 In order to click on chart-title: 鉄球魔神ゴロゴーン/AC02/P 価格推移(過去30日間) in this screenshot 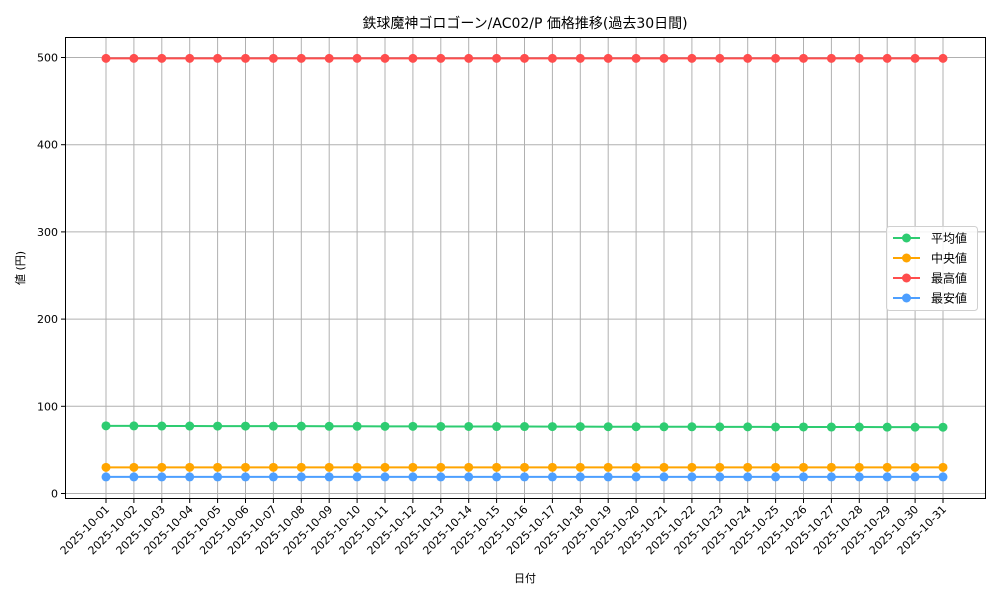, I will do `click(524, 23)`.